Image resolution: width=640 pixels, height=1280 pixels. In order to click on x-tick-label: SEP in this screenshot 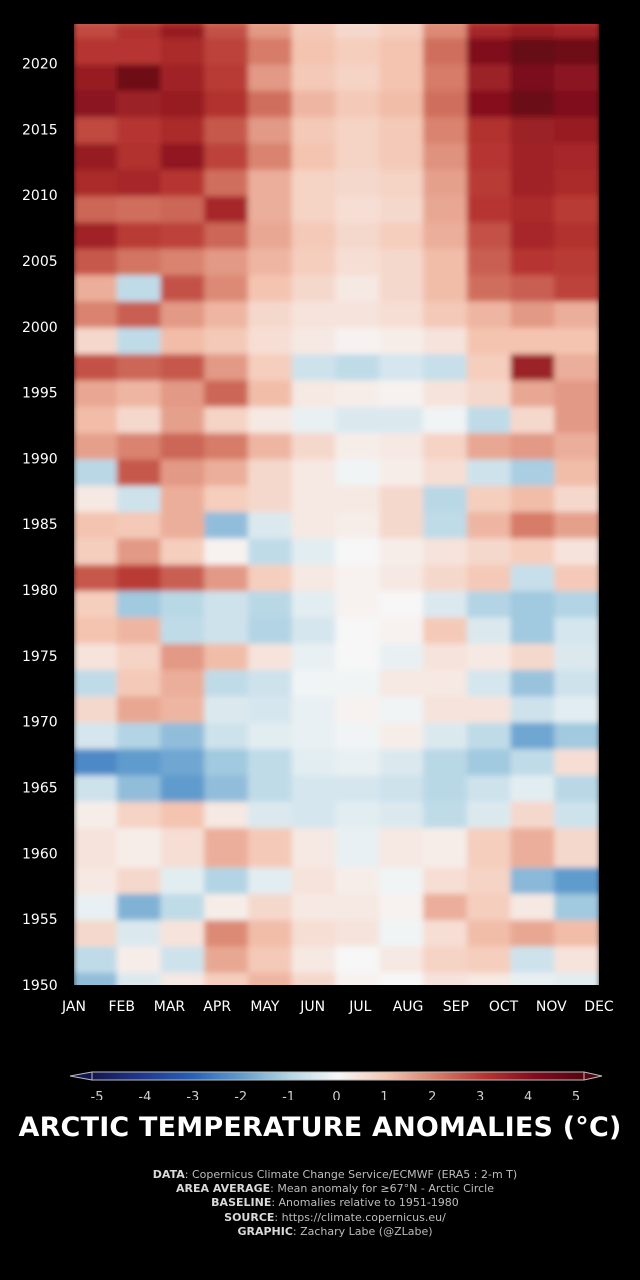, I will do `click(456, 1007)`.